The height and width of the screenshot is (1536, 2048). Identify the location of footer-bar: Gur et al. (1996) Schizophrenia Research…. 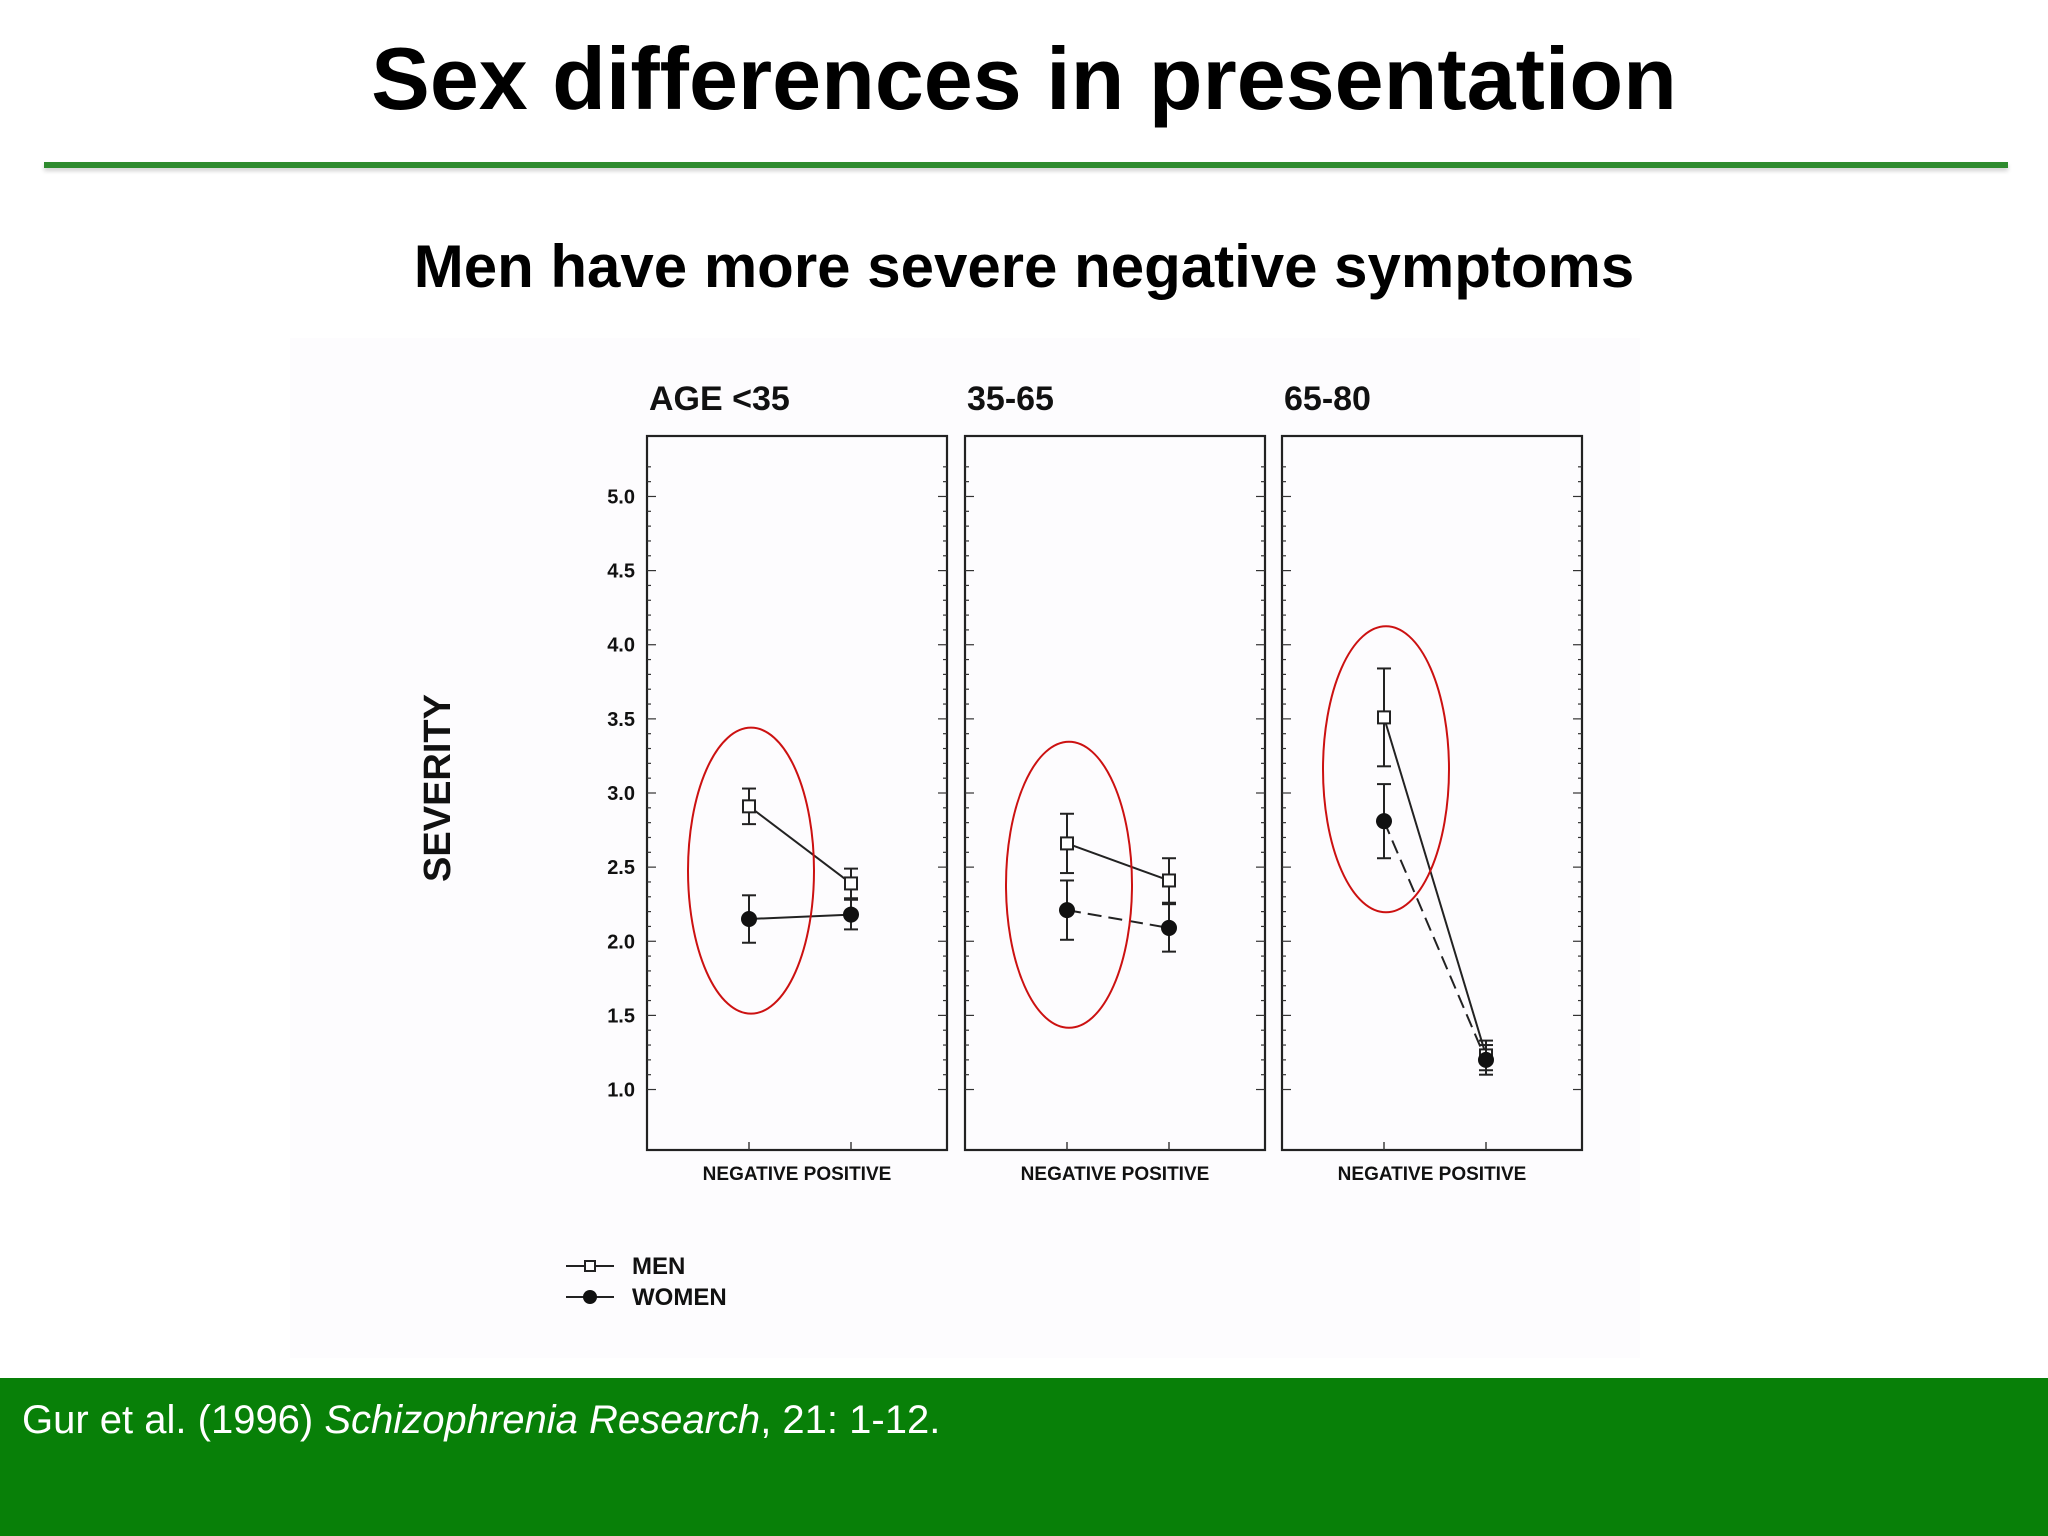
(1024, 1457).